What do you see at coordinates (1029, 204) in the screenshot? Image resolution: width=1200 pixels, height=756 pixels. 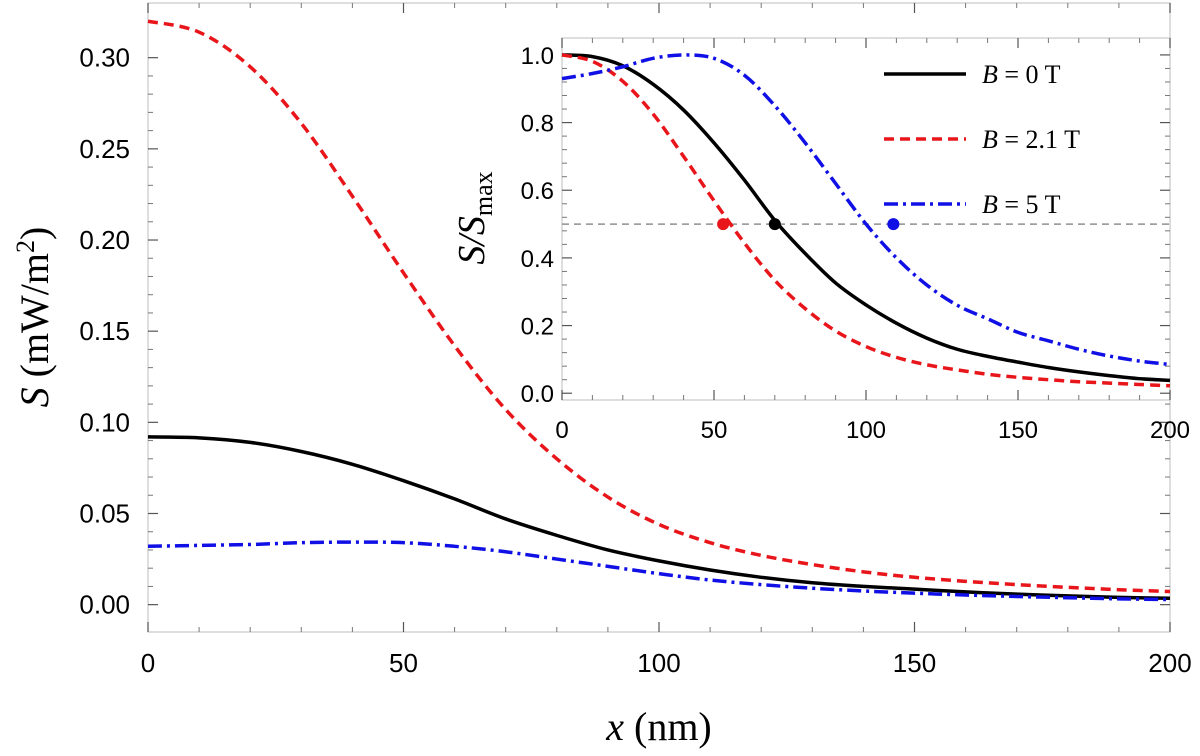 I see `legend-label-b5-value: = 5 T` at bounding box center [1029, 204].